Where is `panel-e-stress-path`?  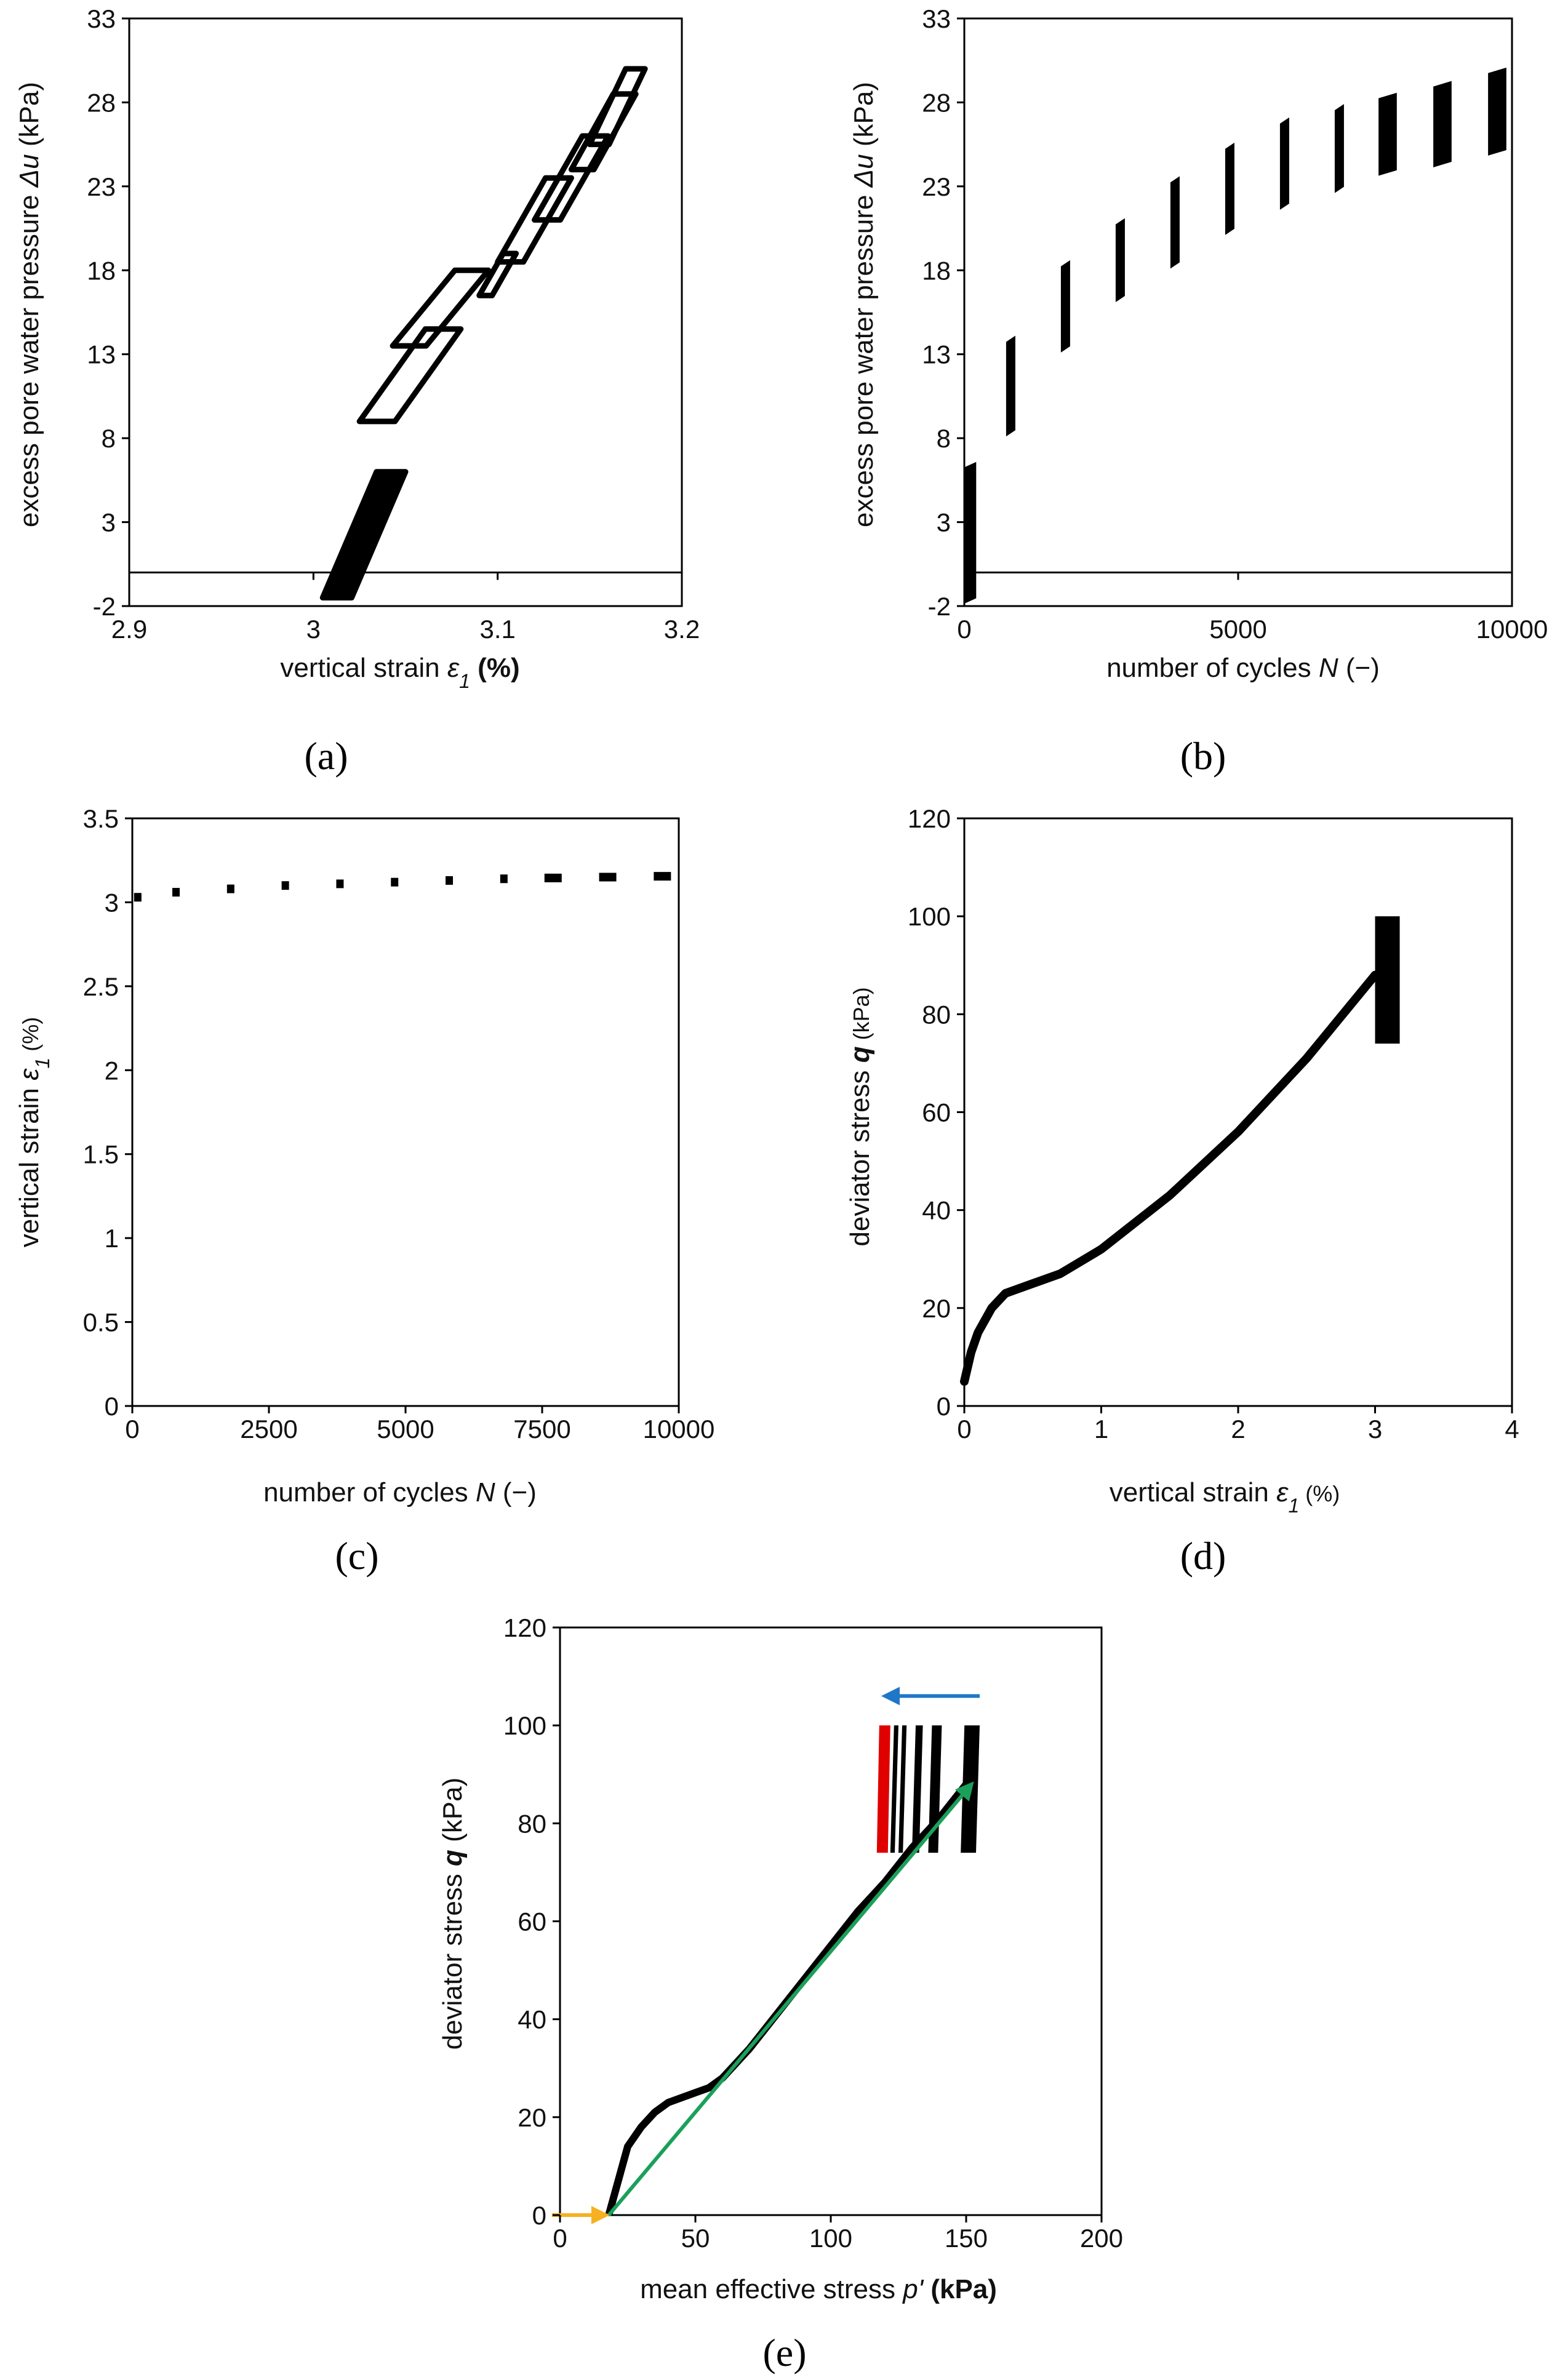
panel-e-stress-path is located at coordinates (787, 1999).